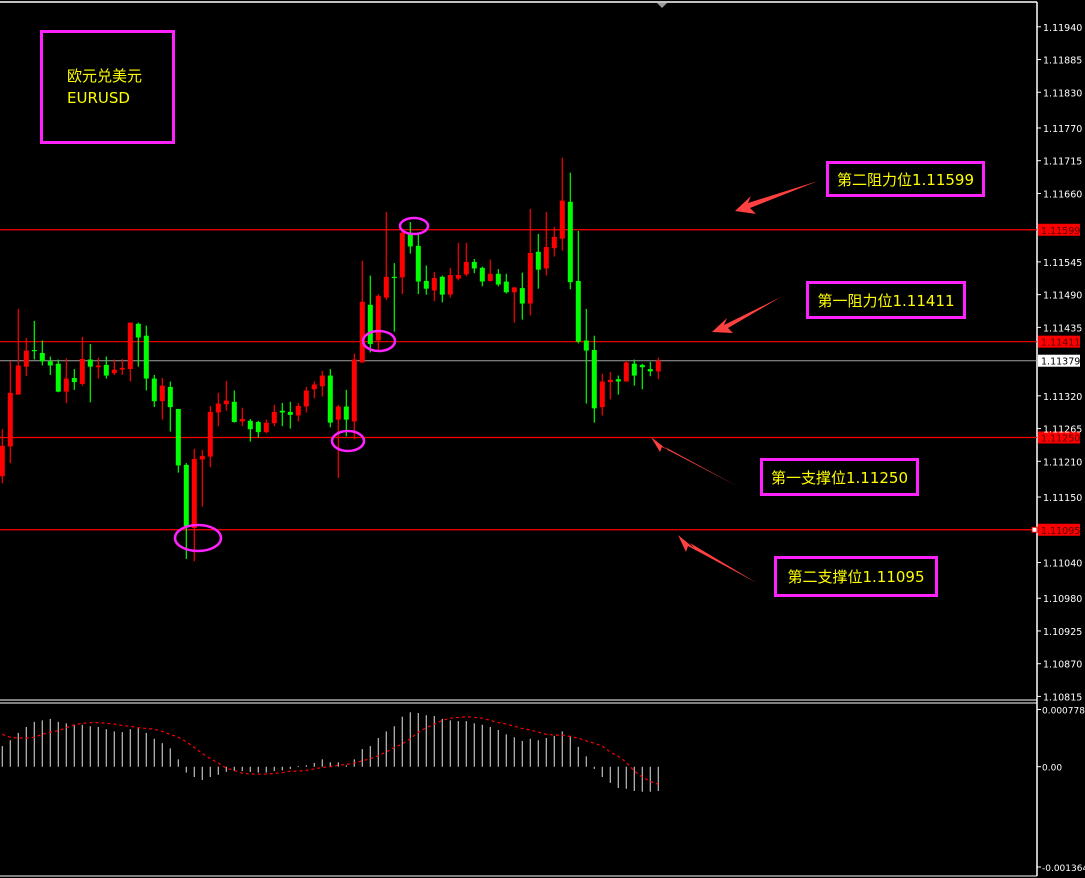  I want to click on macd-y-tick-label: 0.000778, so click(1063, 712).